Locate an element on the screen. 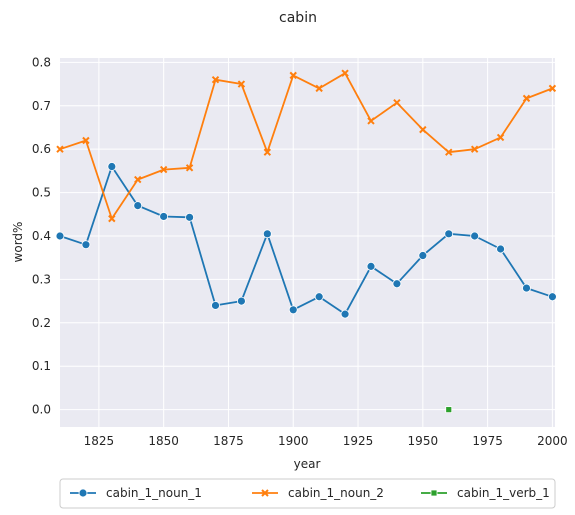  legend-box is located at coordinates (307, 493).